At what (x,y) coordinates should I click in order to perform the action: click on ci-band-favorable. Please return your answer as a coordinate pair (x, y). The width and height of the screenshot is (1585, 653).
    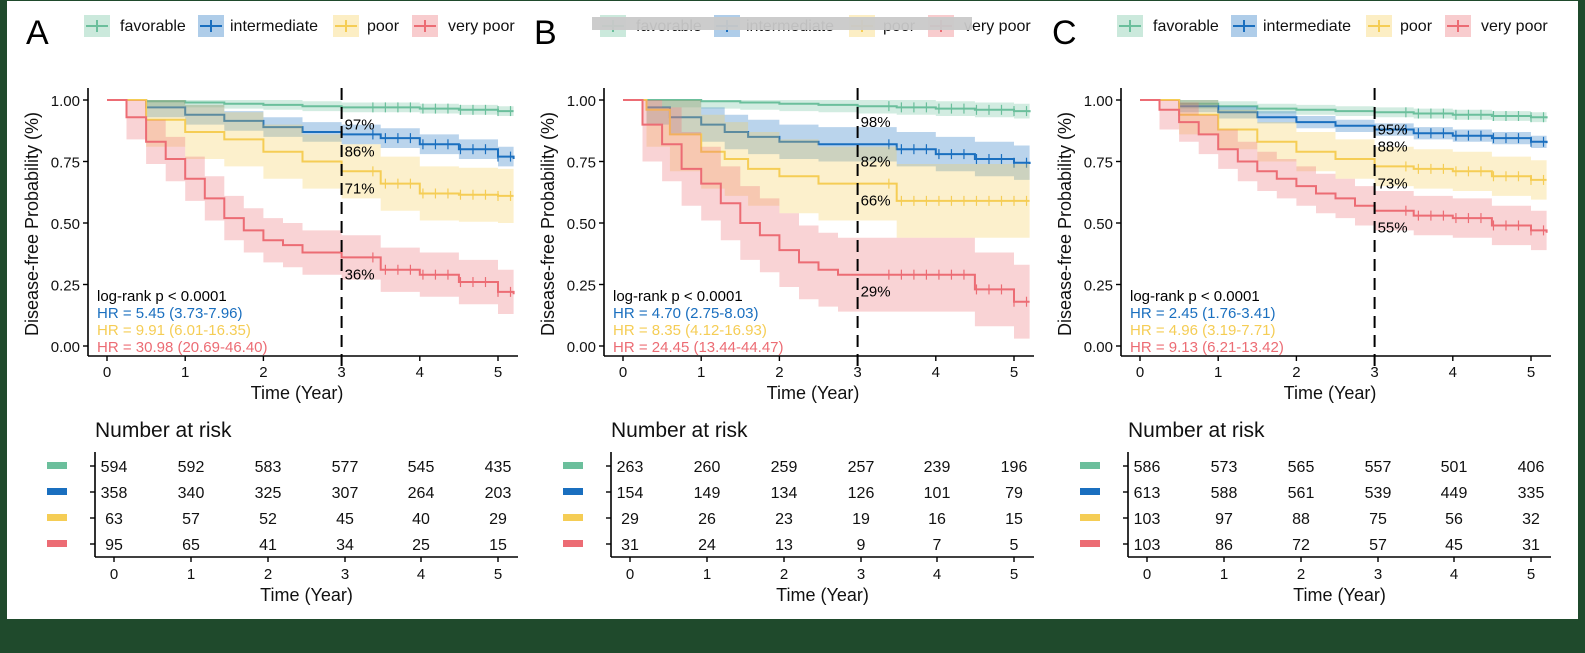
    Looking at the image, I should click on (826, 110).